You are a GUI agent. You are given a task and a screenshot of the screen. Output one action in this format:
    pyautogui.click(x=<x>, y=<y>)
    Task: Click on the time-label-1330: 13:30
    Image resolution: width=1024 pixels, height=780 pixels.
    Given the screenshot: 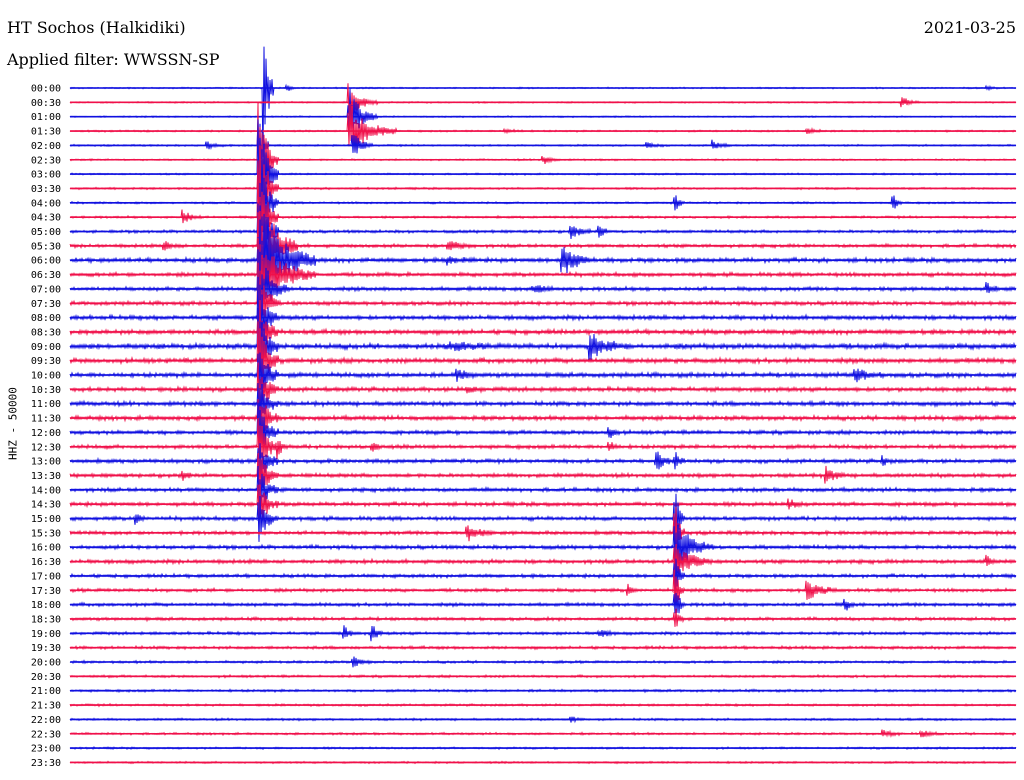 What is the action you would take?
    pyautogui.click(x=46, y=476)
    